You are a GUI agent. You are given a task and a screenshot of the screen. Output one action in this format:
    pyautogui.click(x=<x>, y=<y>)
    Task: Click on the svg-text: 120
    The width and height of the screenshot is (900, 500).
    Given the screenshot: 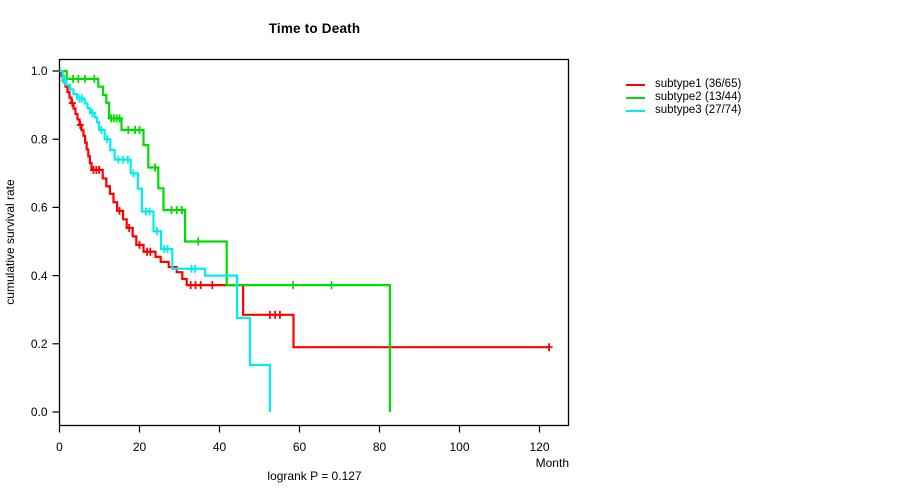 What is the action you would take?
    pyautogui.click(x=539, y=447)
    